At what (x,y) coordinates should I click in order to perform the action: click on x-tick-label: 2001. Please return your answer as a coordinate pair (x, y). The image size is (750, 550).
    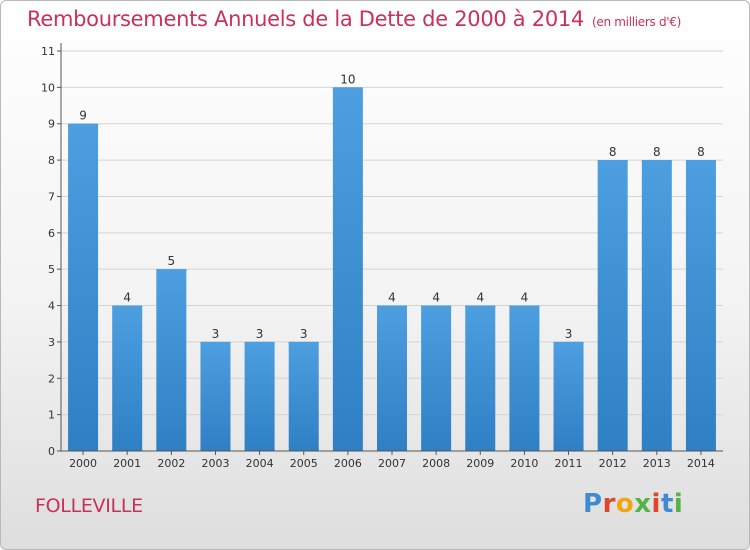
    Looking at the image, I should click on (127, 463).